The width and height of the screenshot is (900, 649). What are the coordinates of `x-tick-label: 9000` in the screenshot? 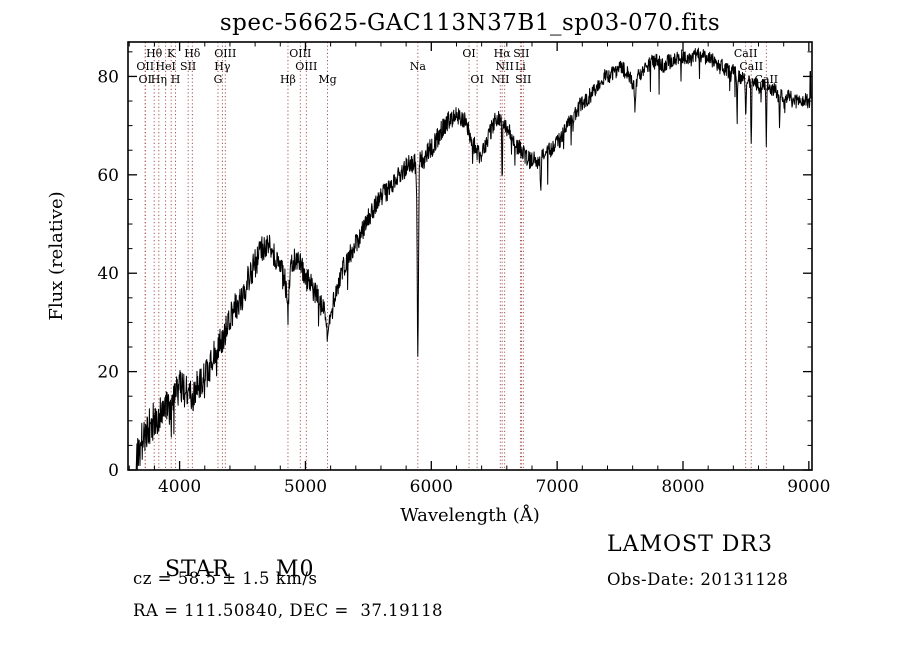 It's located at (808, 487).